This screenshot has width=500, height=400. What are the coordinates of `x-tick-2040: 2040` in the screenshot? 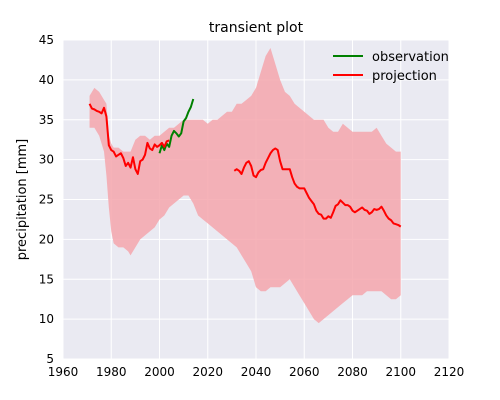 It's located at (256, 372).